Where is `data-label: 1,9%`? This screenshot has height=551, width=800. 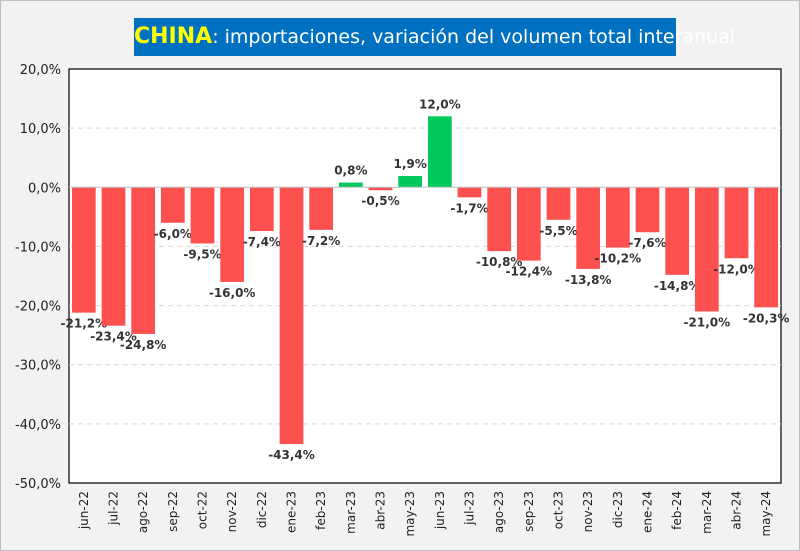 data-label: 1,9% is located at coordinates (410, 164).